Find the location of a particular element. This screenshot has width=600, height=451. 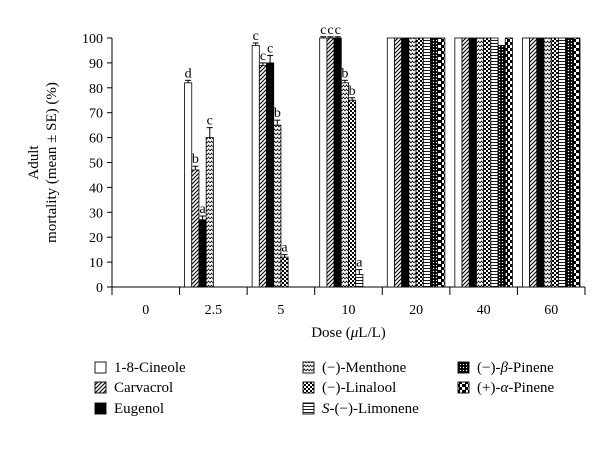

legend-entry: Carvacrol is located at coordinates (133, 388).